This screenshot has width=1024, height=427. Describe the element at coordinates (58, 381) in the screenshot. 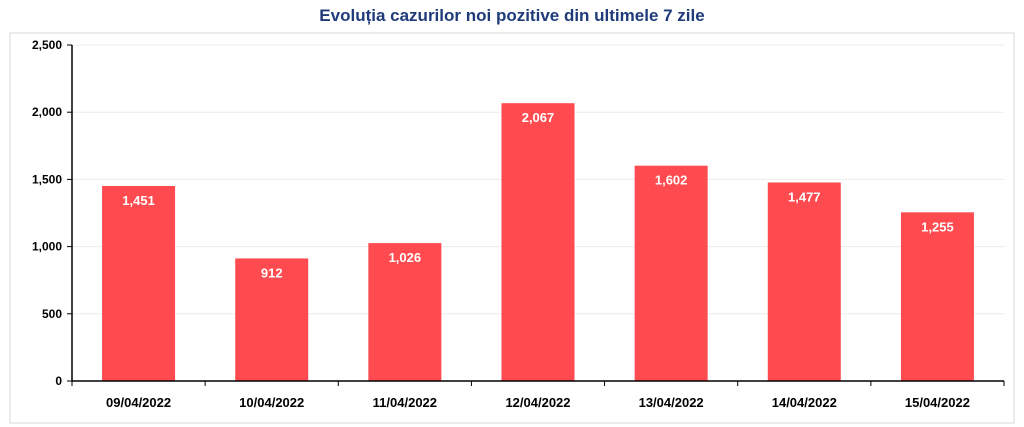

I see `y-tick-label: 0` at that location.